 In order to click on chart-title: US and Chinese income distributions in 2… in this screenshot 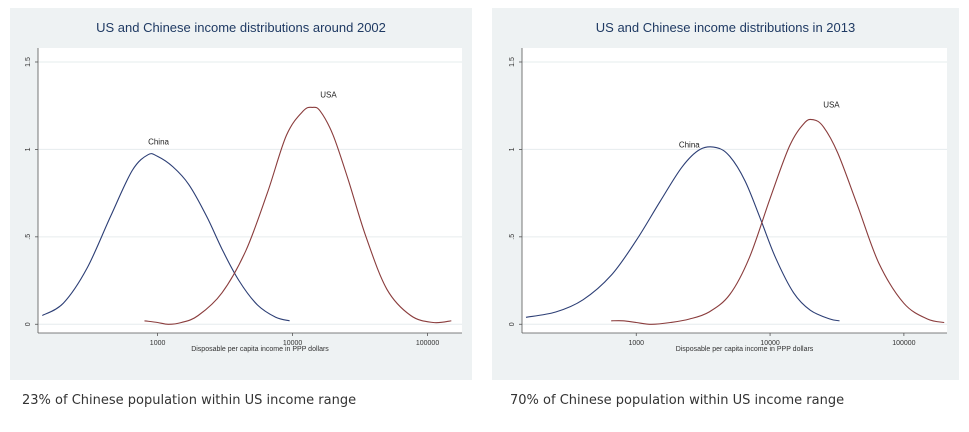, I will do `click(725, 27)`.